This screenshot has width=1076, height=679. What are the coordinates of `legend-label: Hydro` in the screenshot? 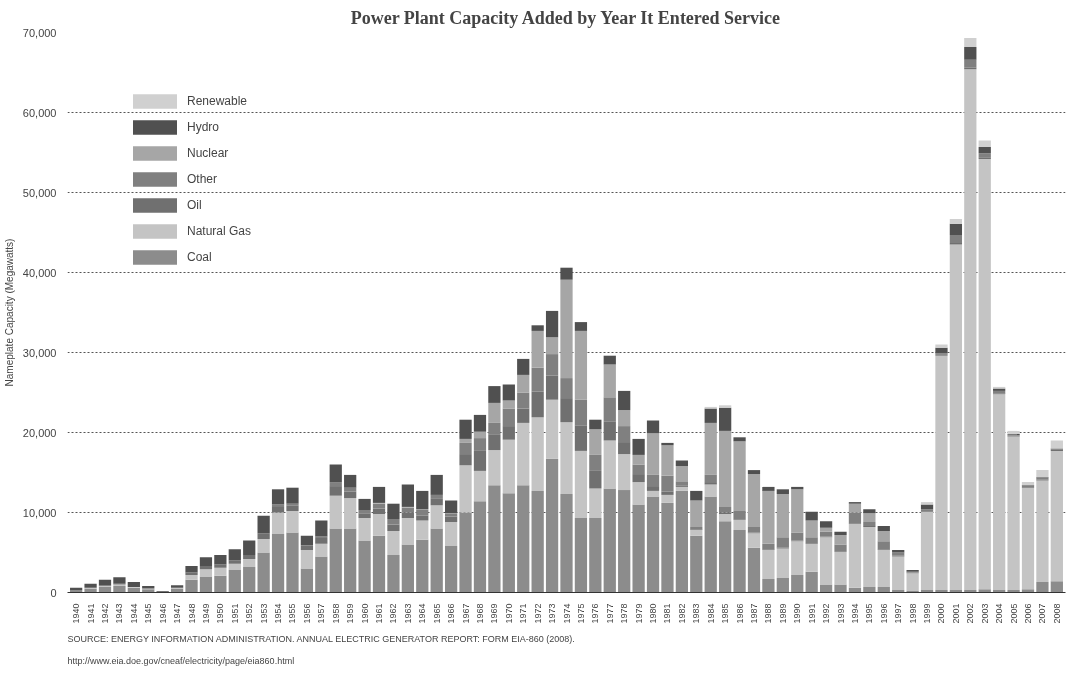 It's located at (203, 127).